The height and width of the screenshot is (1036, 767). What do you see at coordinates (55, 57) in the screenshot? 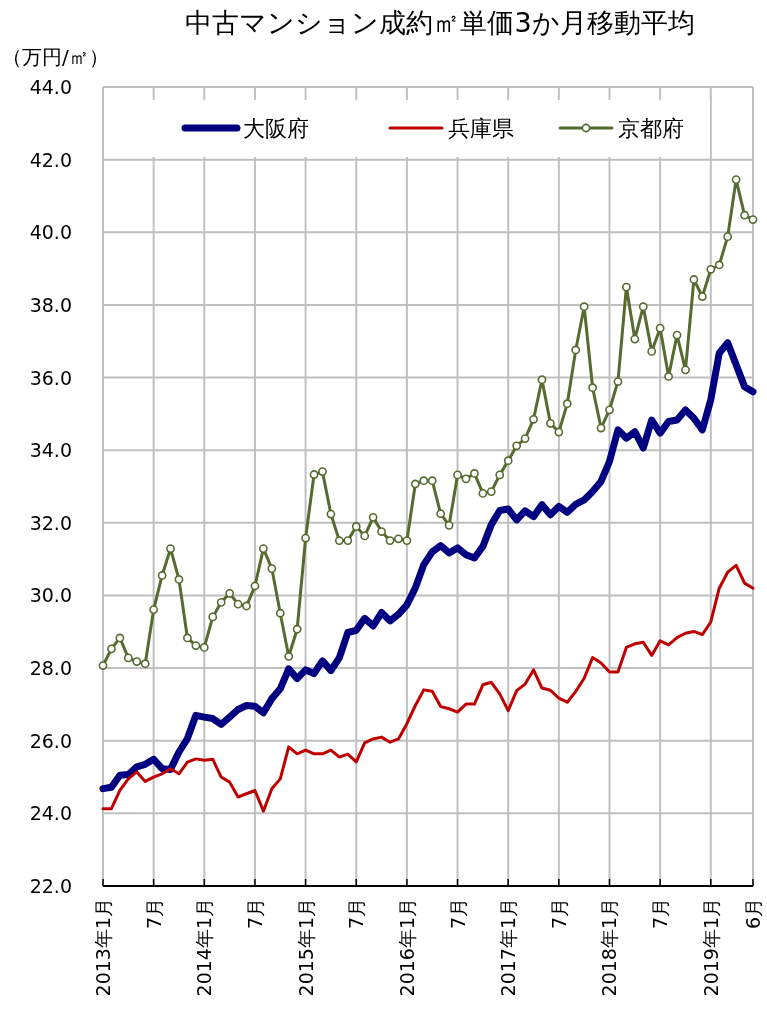
I see `y-axis-title: （万円/㎡）` at bounding box center [55, 57].